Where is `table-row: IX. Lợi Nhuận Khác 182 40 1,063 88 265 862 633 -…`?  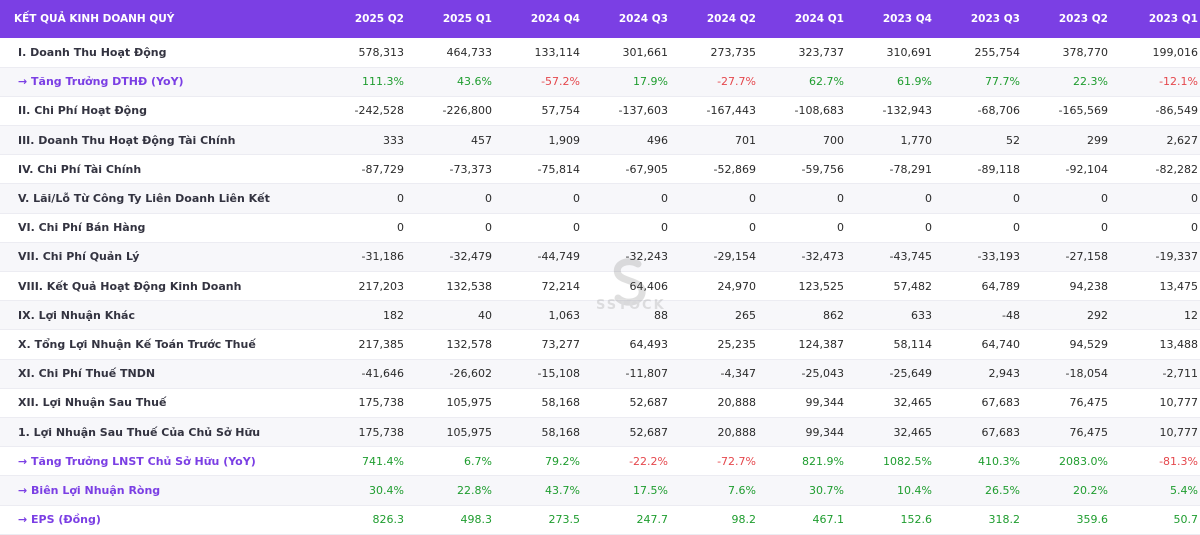 table-row: IX. Lợi Nhuận Khác 182 40 1,063 88 265 862 633 -… is located at coordinates (600, 315).